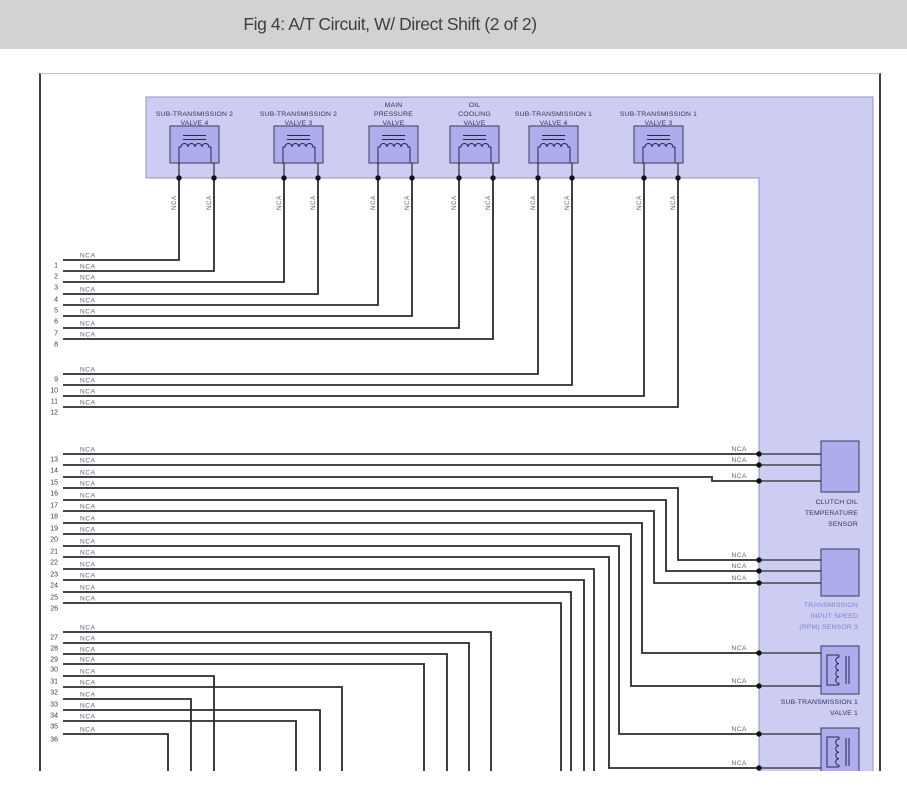  What do you see at coordinates (553, 114) in the screenshot?
I see `valve-label: SUB-TRANSMISSION 1` at bounding box center [553, 114].